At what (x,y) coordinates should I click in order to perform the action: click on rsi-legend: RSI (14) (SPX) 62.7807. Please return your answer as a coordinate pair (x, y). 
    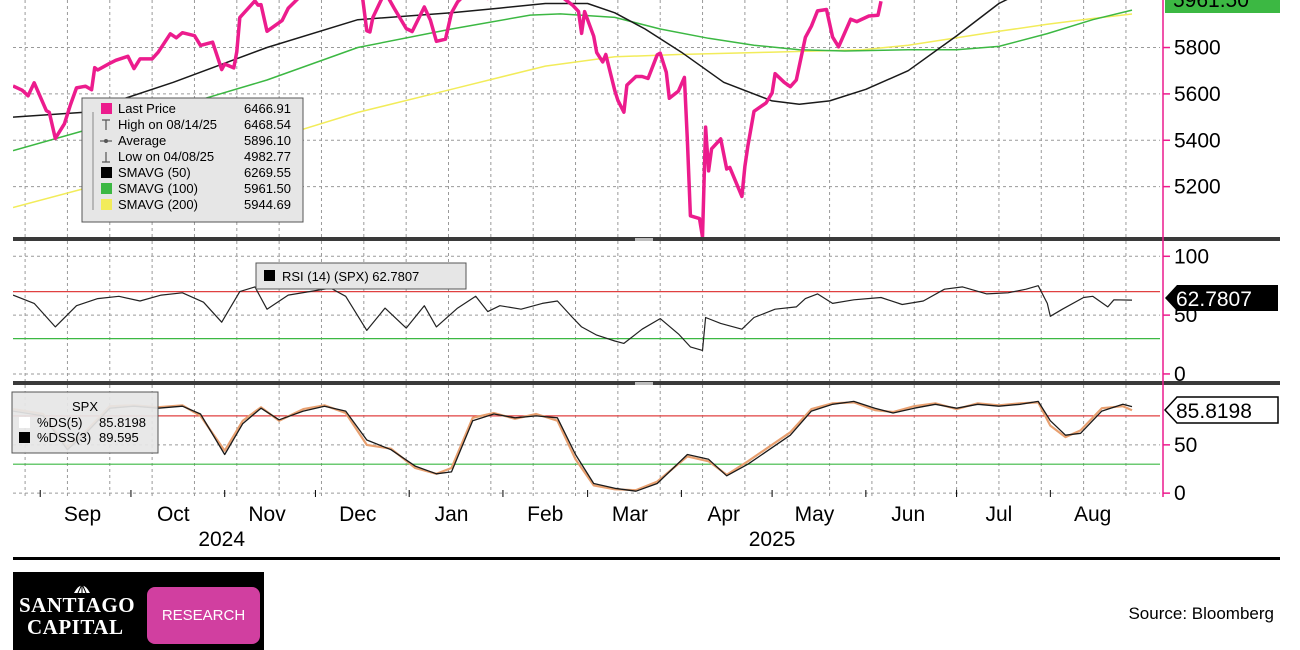
    Looking at the image, I should click on (361, 276).